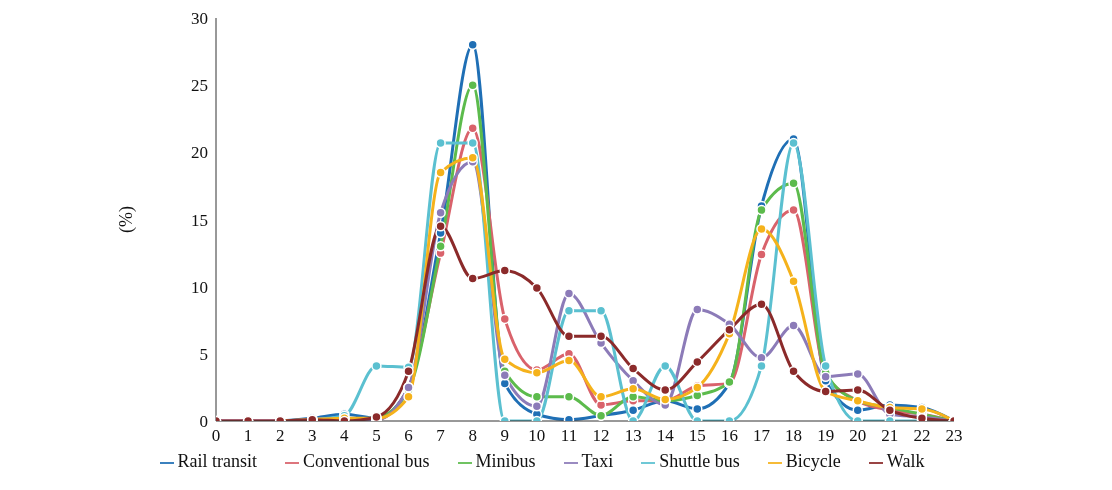 The width and height of the screenshot is (1112, 490). Describe the element at coordinates (199, 287) in the screenshot. I see `y-tick-label: 10` at that location.